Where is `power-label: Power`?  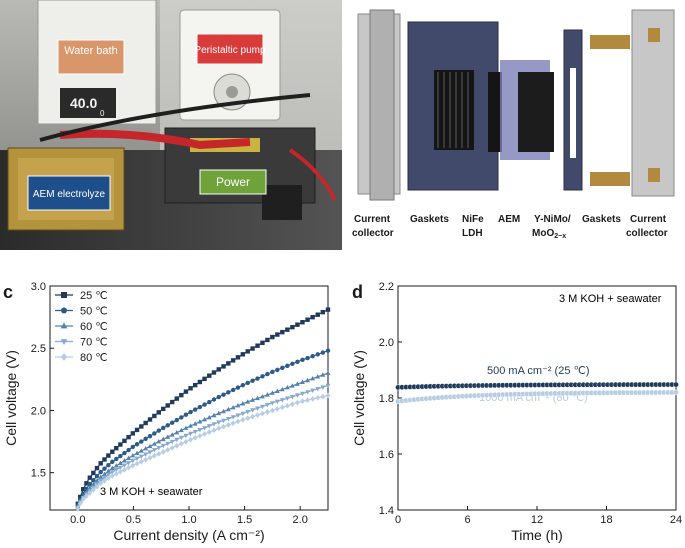
power-label: Power is located at coordinates (233, 182).